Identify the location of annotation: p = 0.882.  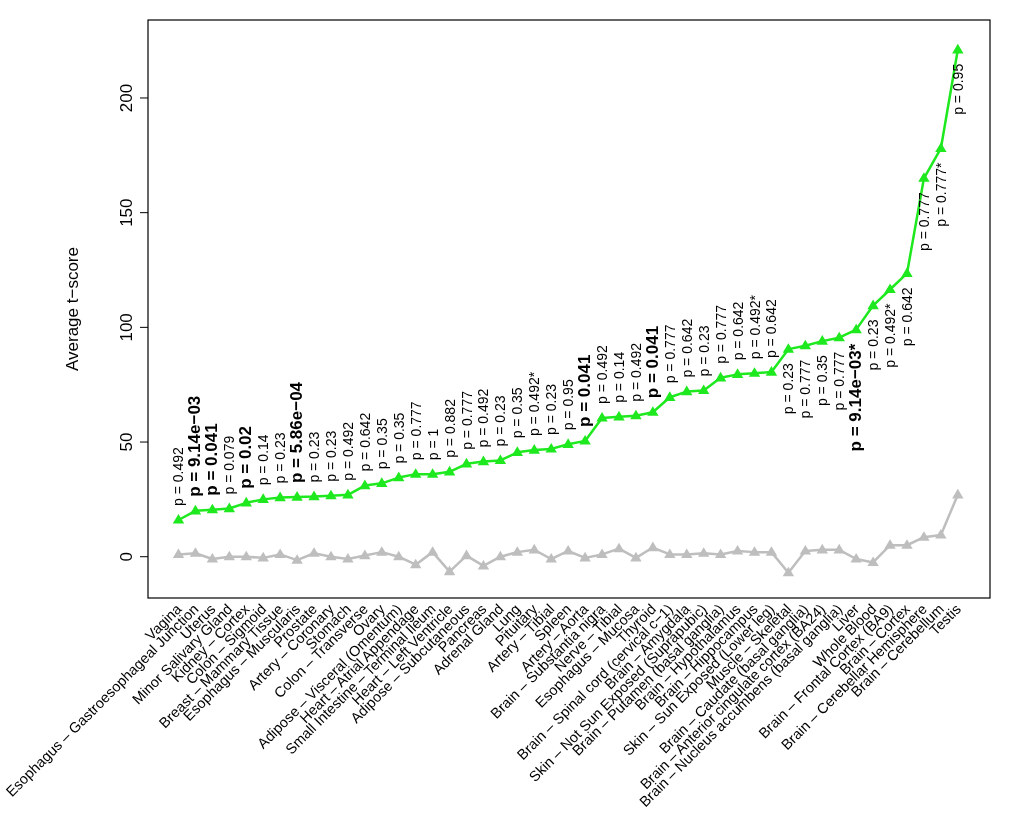
(449, 428).